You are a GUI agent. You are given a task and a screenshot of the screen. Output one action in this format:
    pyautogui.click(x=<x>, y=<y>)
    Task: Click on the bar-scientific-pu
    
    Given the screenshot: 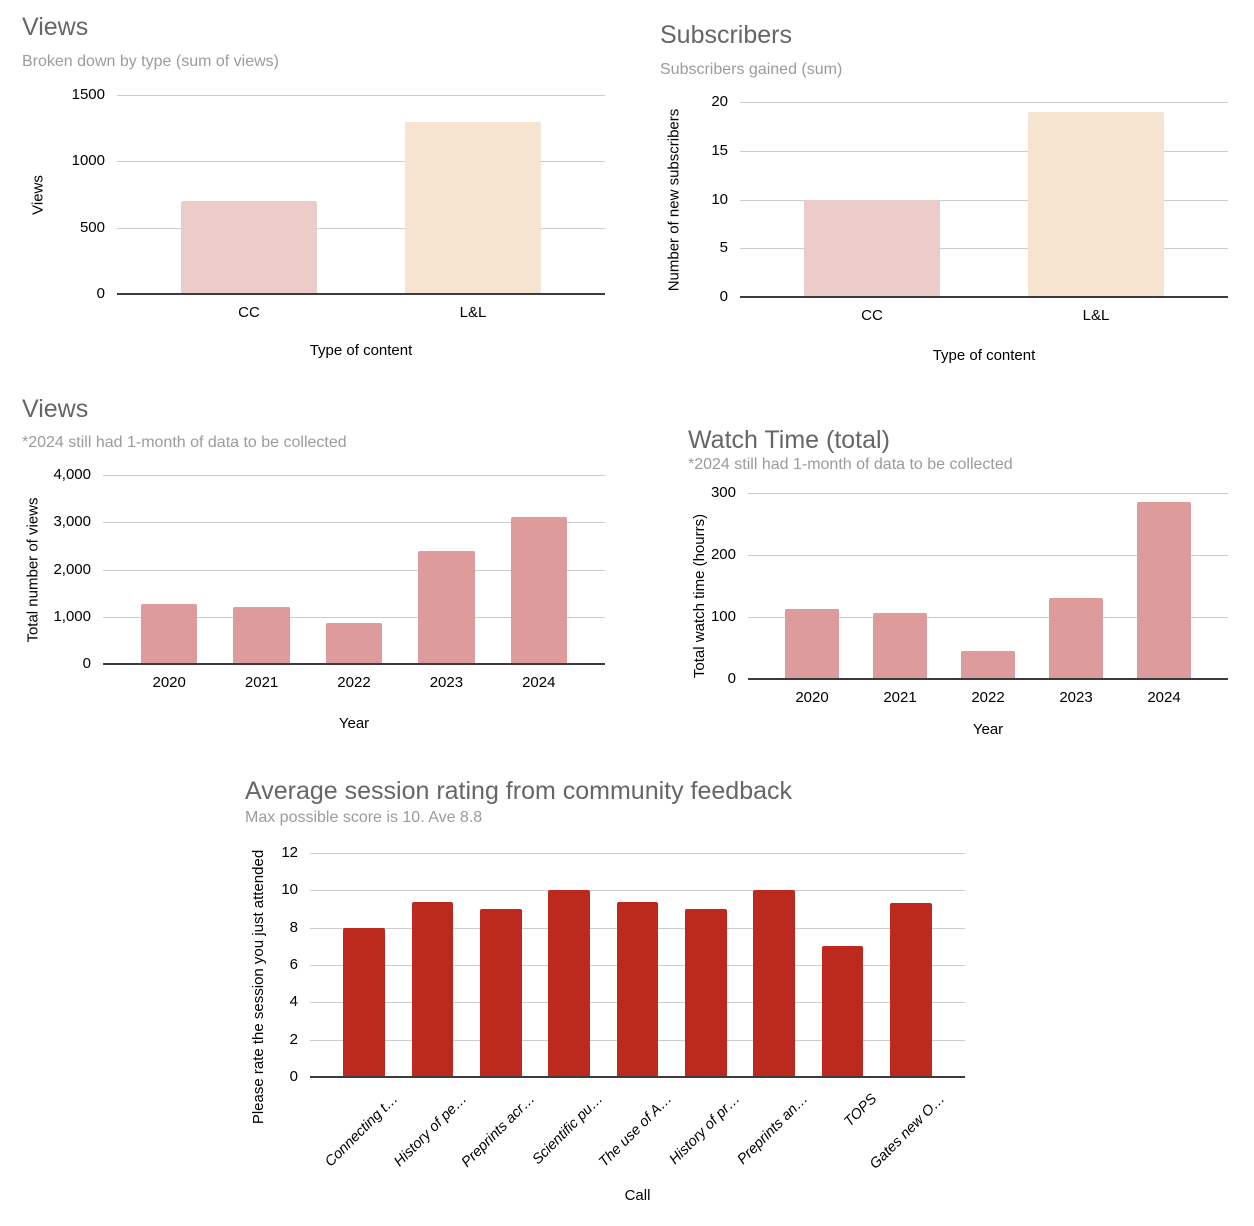 What is the action you would take?
    pyautogui.click(x=569, y=983)
    